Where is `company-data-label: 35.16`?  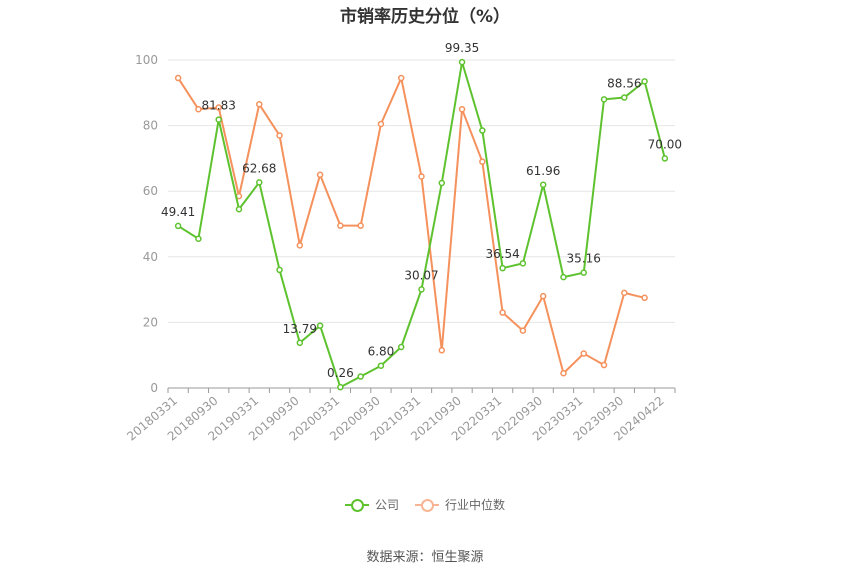 company-data-label: 35.16 is located at coordinates (584, 259).